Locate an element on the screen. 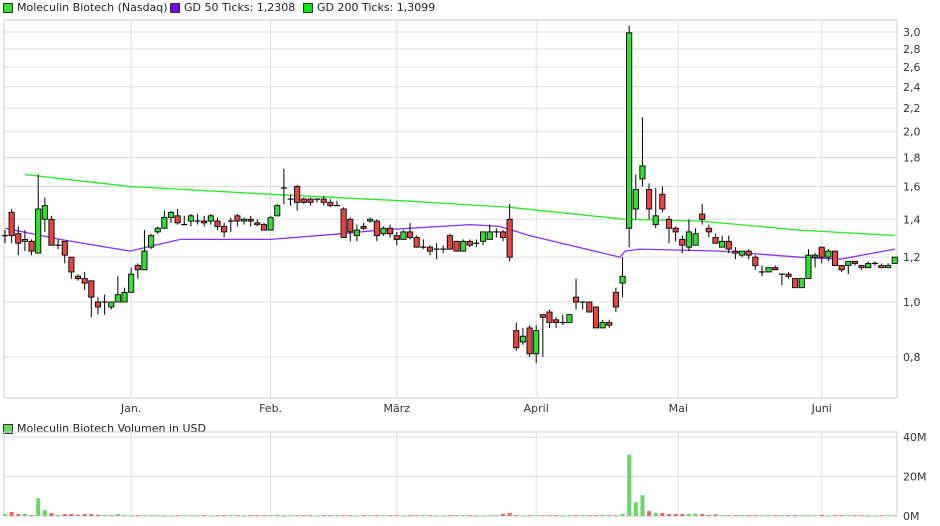 The height and width of the screenshot is (526, 940). legend-gd50-label: GD 50 Ticks: 1,2308 is located at coordinates (240, 7).